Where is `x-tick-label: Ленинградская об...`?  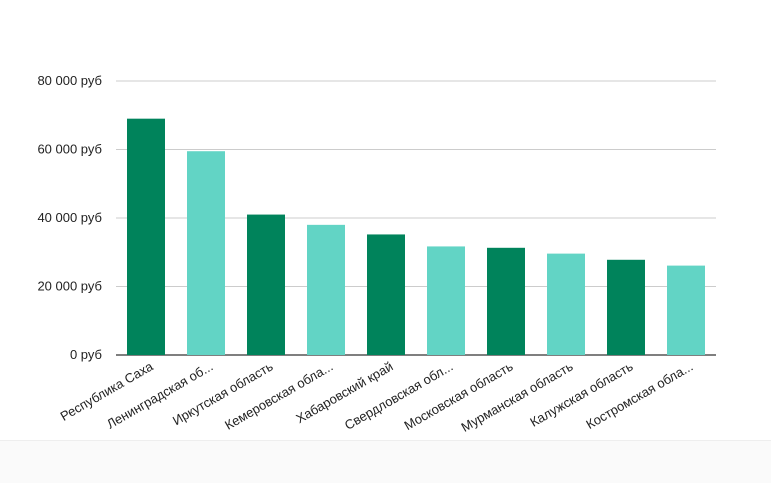 x-tick-label: Ленинградская об... is located at coordinates (159, 395).